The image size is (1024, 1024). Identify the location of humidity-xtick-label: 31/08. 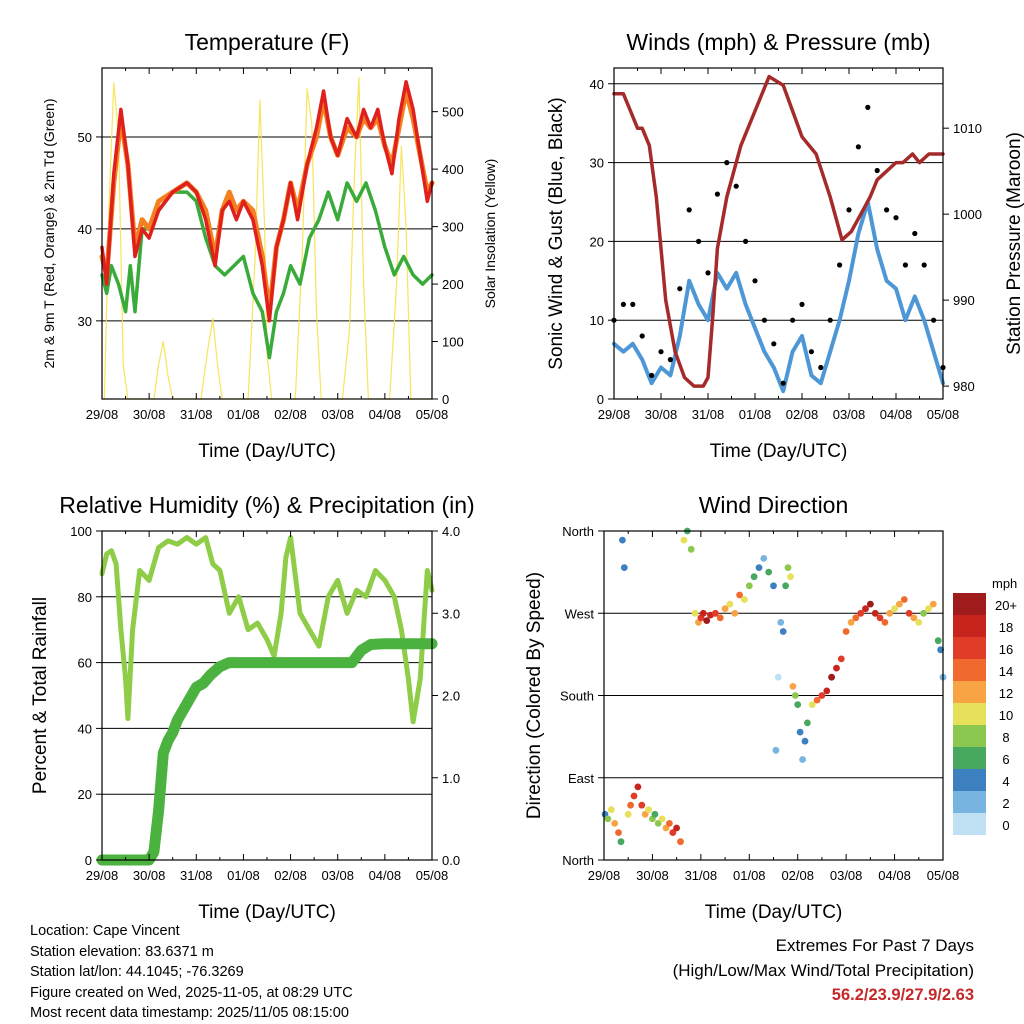
(196, 875).